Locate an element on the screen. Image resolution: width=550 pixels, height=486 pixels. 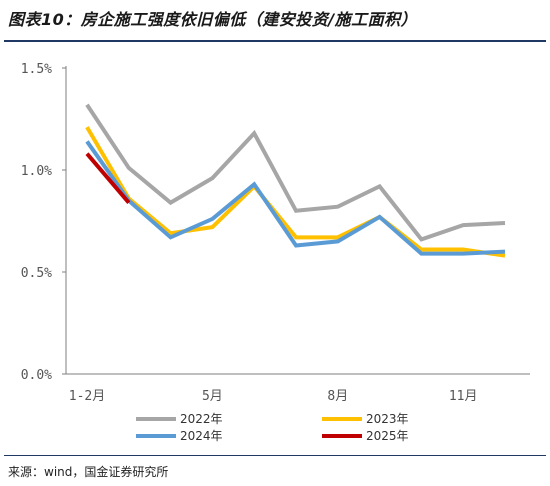
series-line-2025年 is located at coordinates (108, 178).